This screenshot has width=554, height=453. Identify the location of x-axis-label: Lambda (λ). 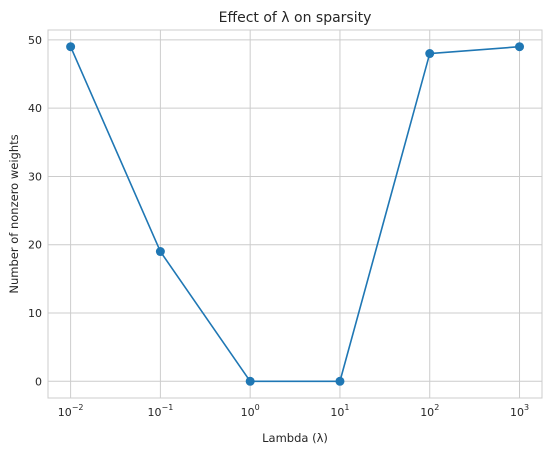
(295, 438).